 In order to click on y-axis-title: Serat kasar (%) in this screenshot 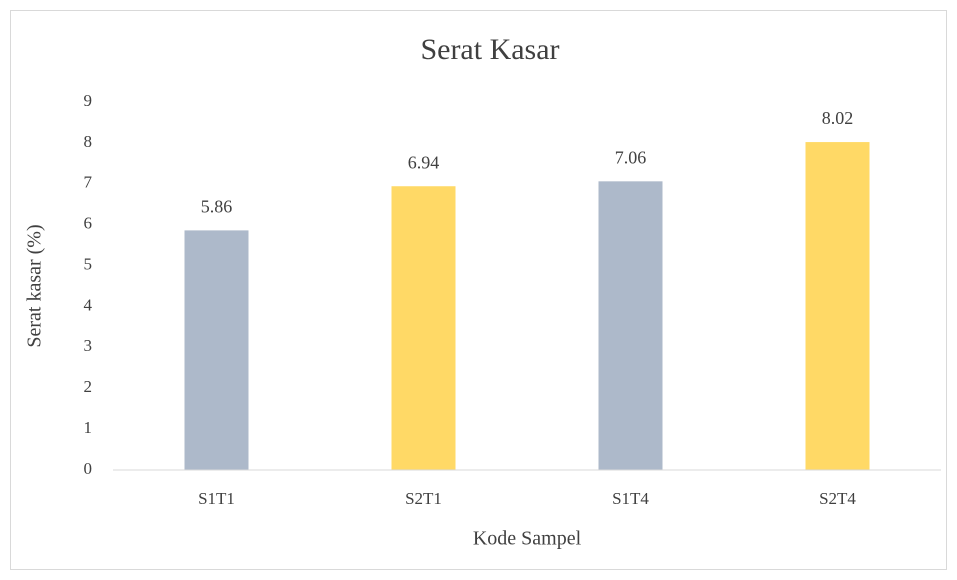, I will do `click(35, 285)`.